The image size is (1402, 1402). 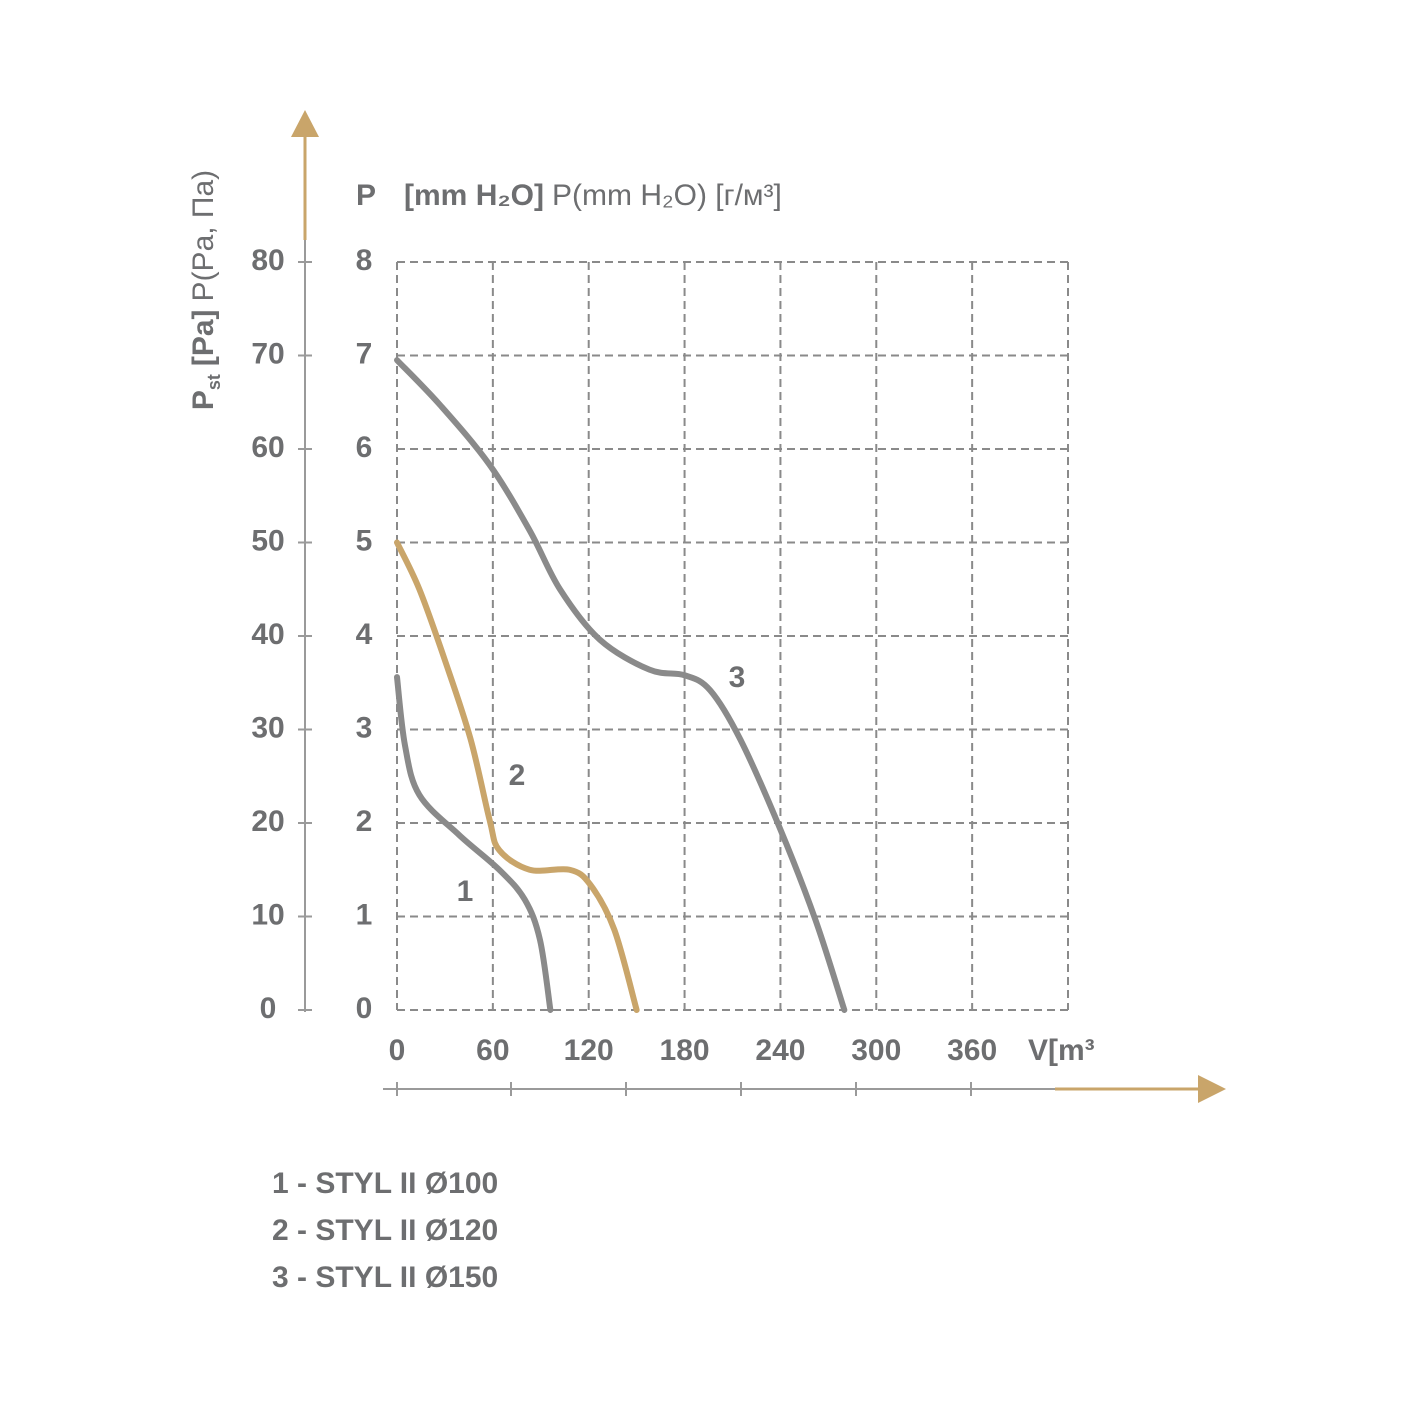 I want to click on y2-label-alt: P(mm H₂O) [г/м³], so click(x=667, y=195).